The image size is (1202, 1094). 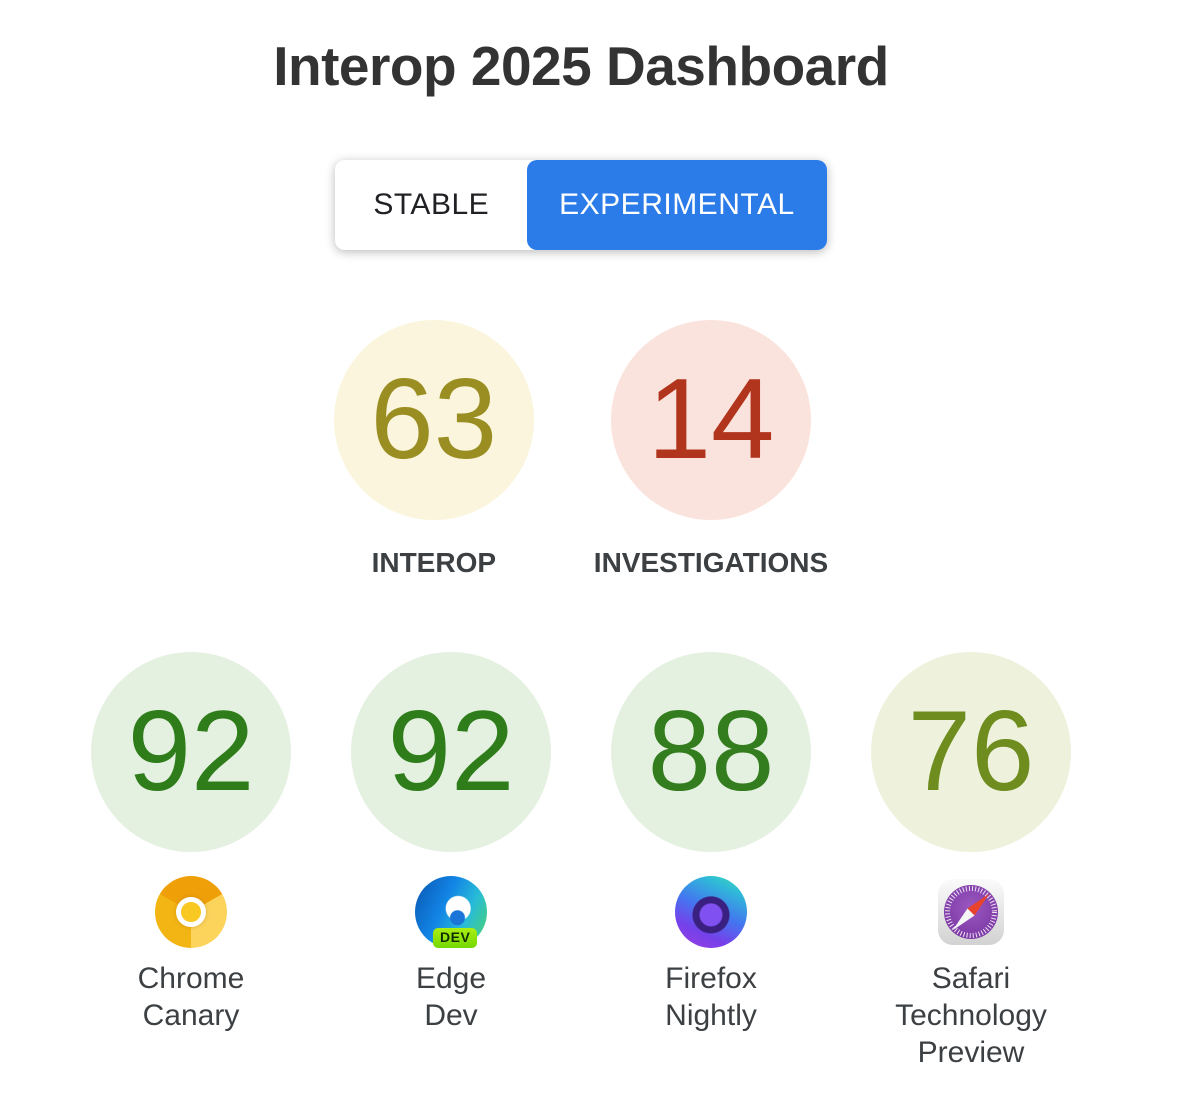 What do you see at coordinates (455, 937) in the screenshot?
I see `dev-badge: DEV` at bounding box center [455, 937].